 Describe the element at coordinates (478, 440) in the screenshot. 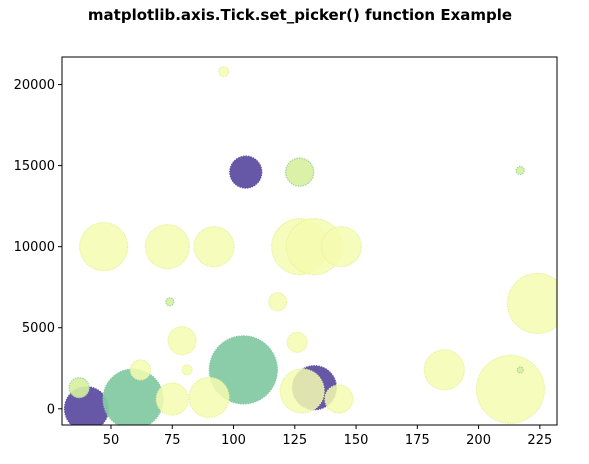

I see `x-tick-label: 200` at that location.